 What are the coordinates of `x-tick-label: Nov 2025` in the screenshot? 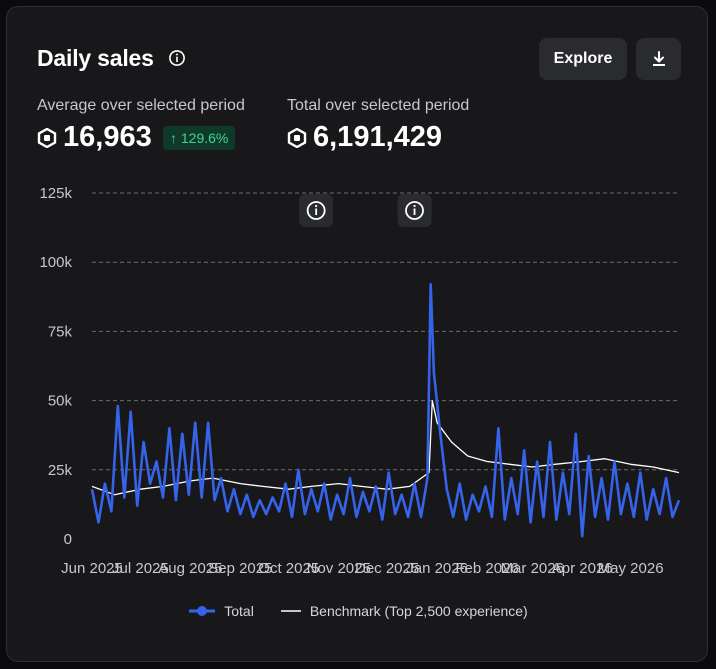 It's located at (339, 568).